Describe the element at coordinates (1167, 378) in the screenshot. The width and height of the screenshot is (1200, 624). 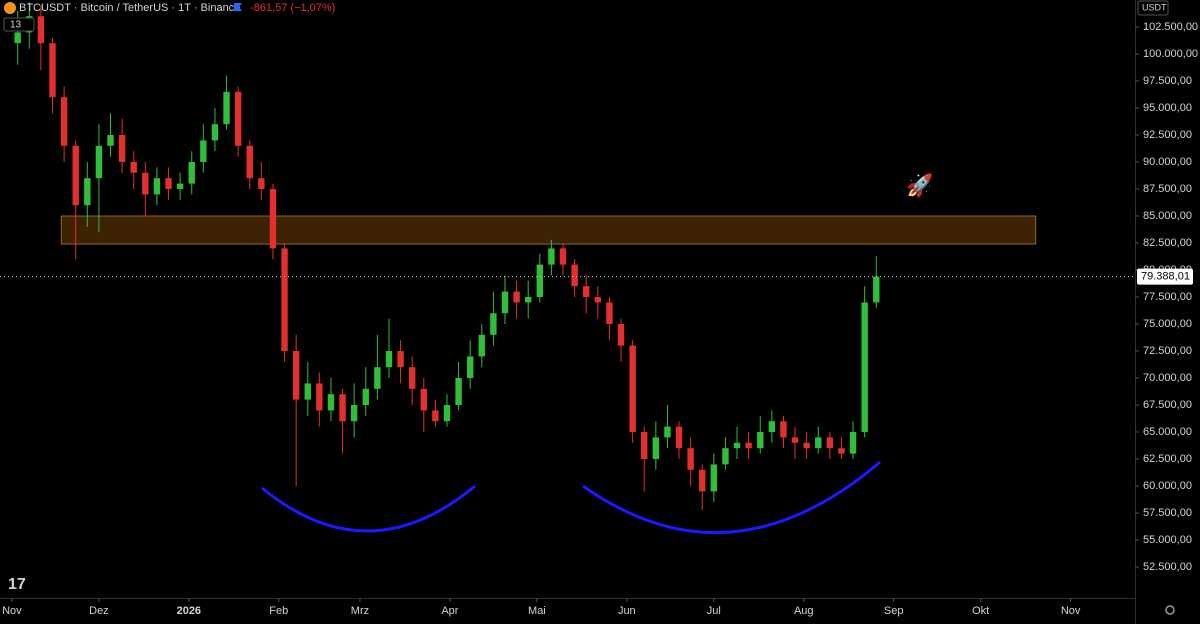
I see `y-tick-label: 70.000,00` at that location.